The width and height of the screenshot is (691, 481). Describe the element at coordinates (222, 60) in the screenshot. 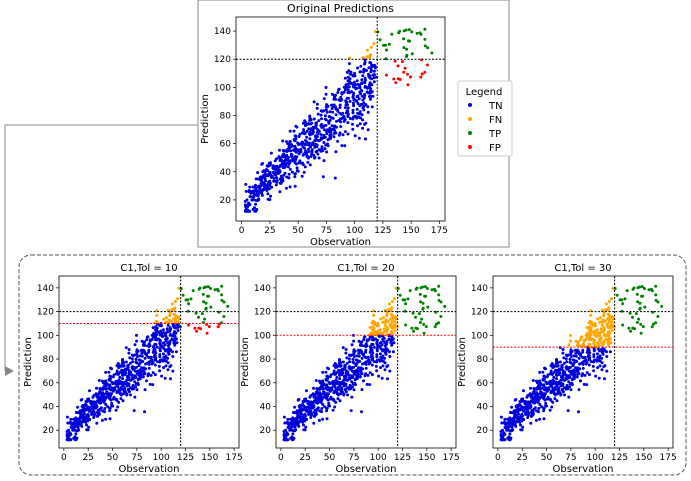

I see `y-tick-label: 120` at that location.